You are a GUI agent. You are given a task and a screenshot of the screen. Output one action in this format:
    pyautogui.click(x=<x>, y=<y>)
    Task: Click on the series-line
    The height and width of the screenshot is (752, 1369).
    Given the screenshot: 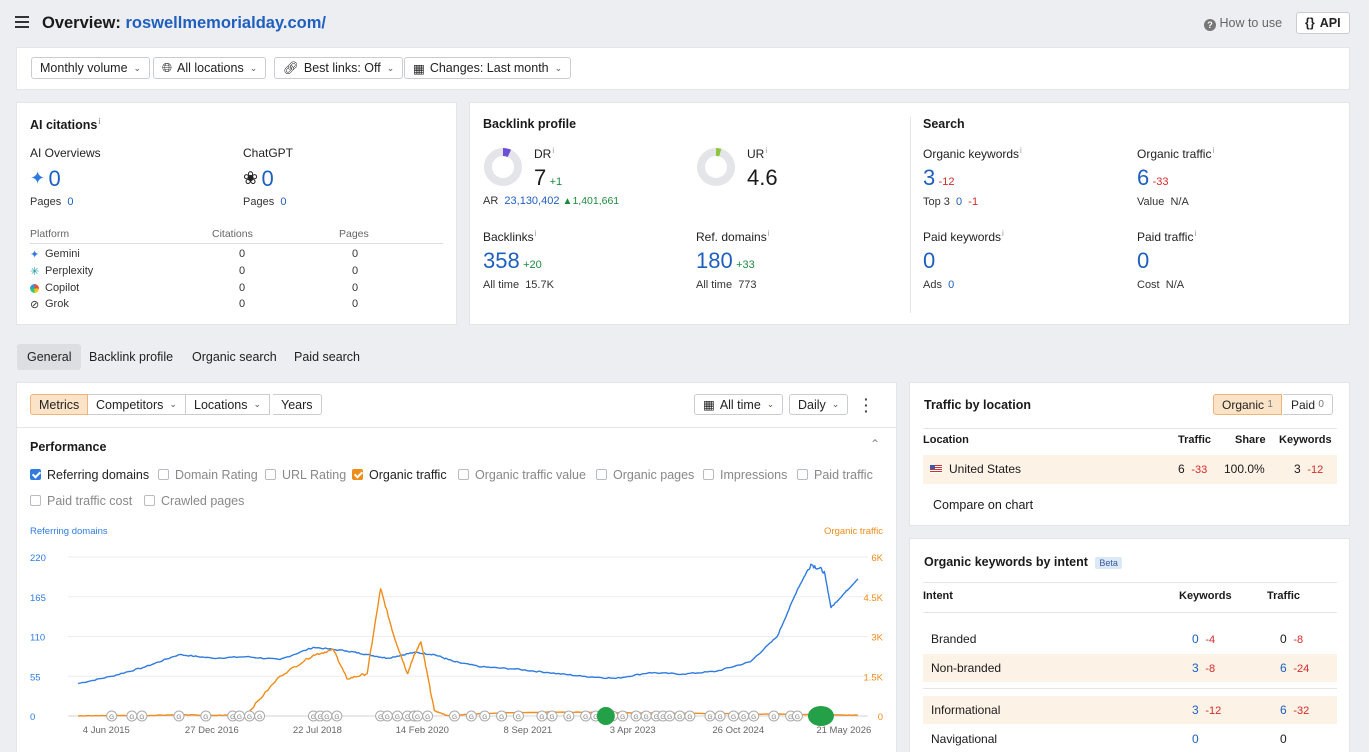 What is the action you would take?
    pyautogui.click(x=468, y=652)
    